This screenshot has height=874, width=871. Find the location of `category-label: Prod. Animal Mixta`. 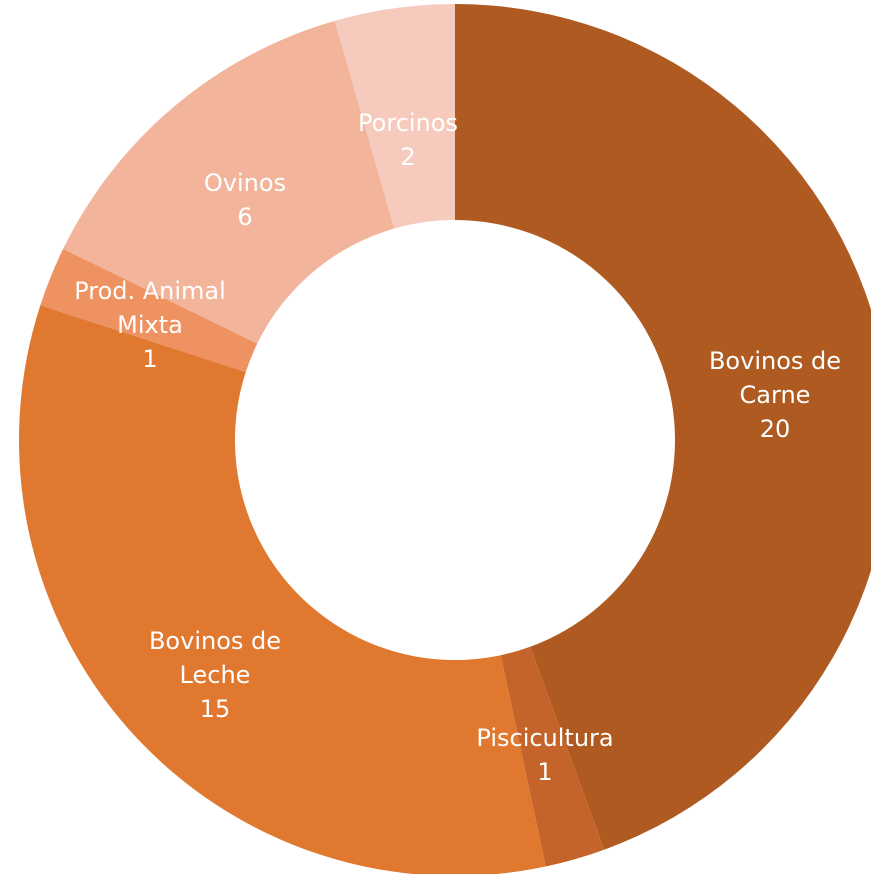

category-label: Prod. Animal Mixta is located at coordinates (150, 308).